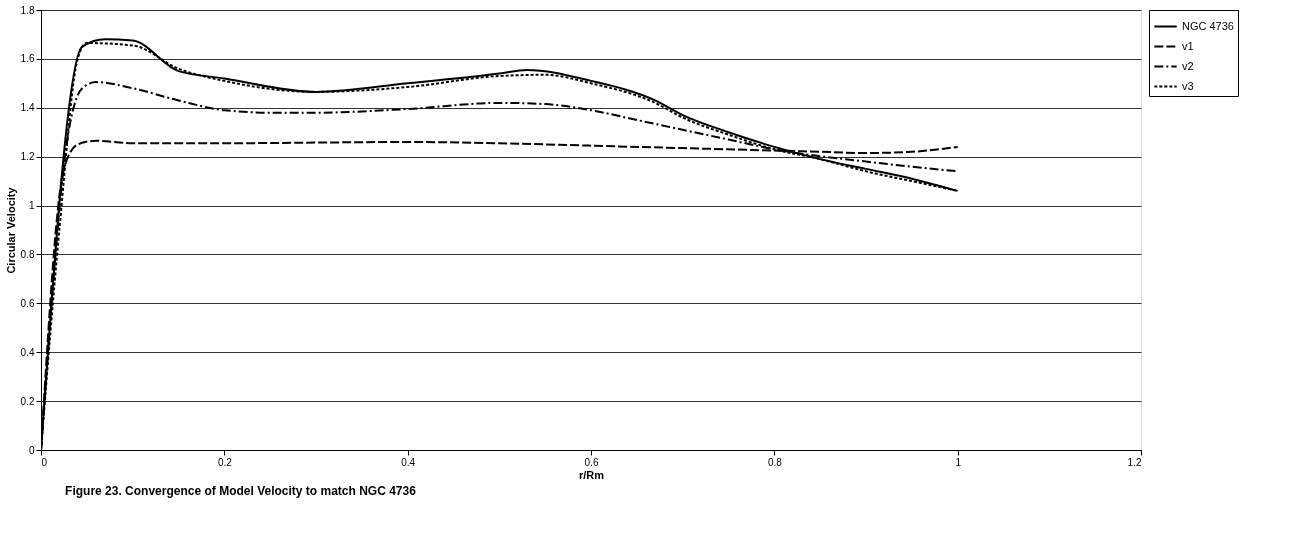  I want to click on y-tick-label: 1.4, so click(27, 108).